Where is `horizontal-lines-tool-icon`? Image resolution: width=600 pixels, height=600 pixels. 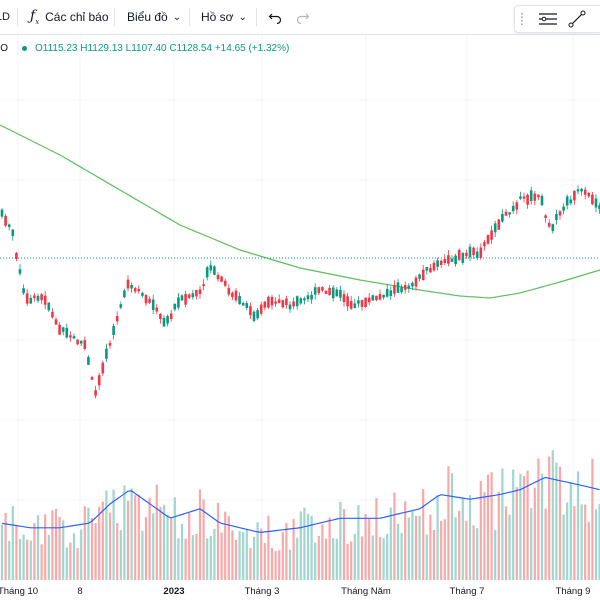 horizontal-lines-tool-icon is located at coordinates (548, 21).